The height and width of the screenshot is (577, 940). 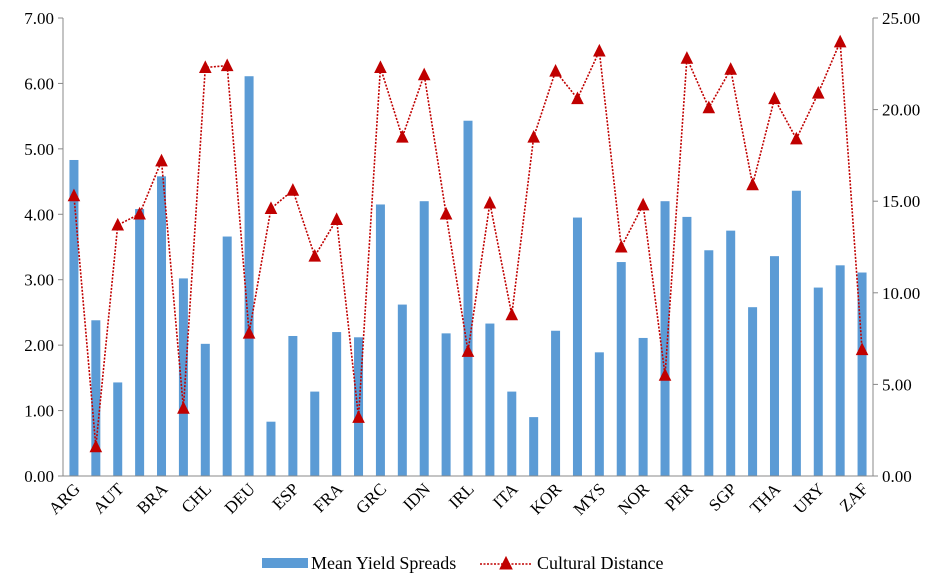 I want to click on right-tick-label: 10.00, so click(x=901, y=293).